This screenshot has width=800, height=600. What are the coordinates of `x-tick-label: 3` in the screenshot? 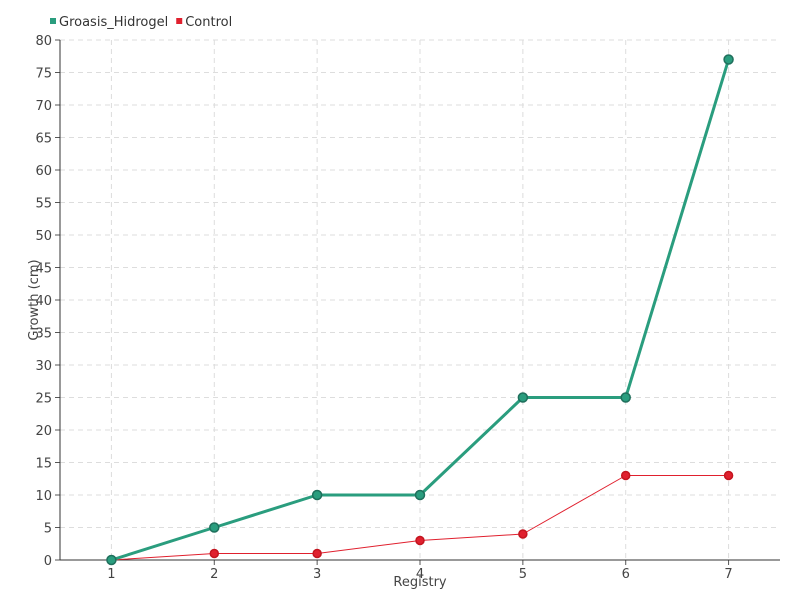 It's located at (317, 574).